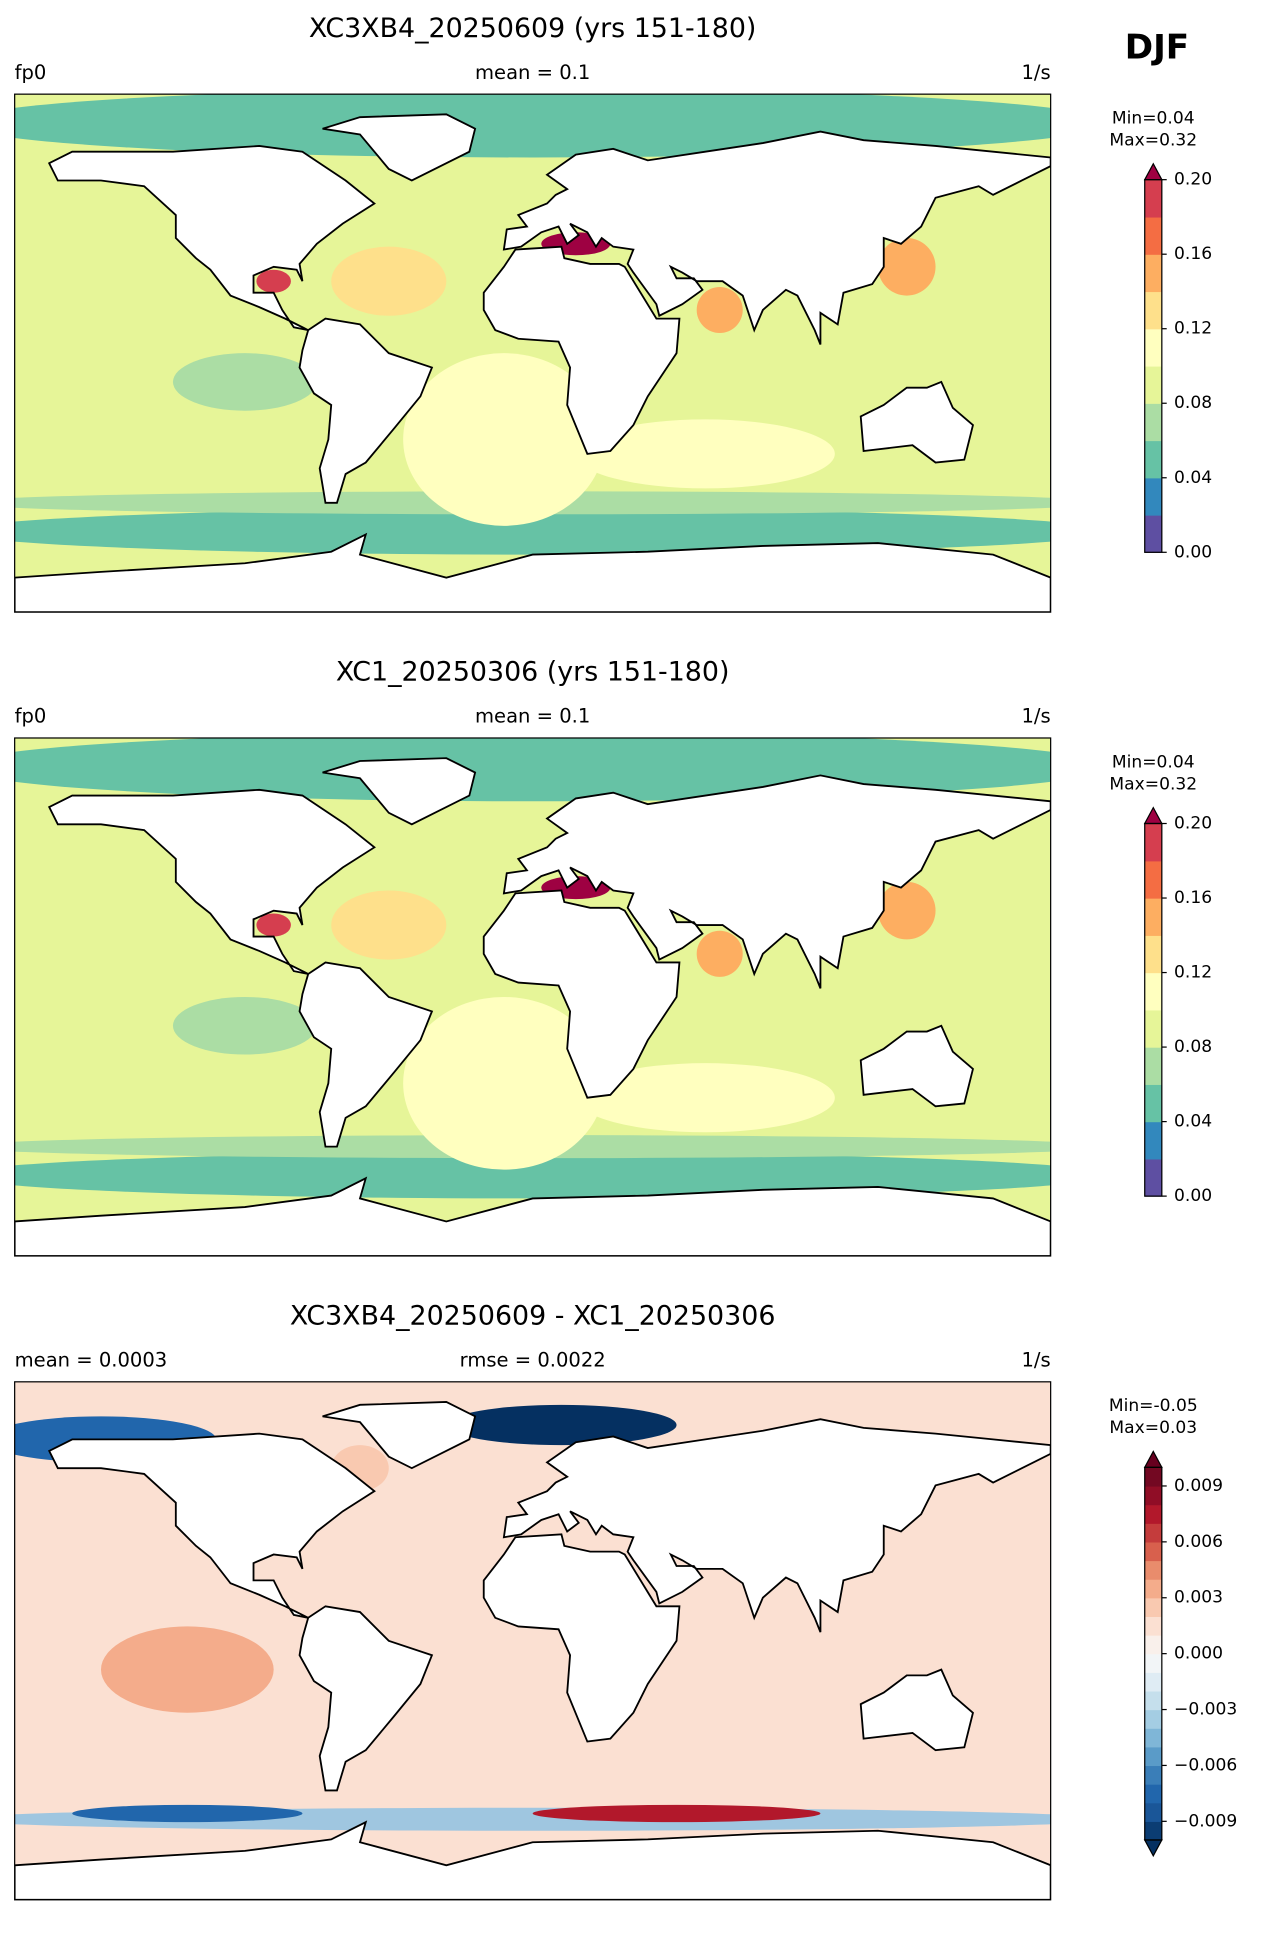 This screenshot has width=1284, height=1939. Describe the element at coordinates (1198, 1542) in the screenshot. I see `colorbar-tick-label: 0.006` at that location.